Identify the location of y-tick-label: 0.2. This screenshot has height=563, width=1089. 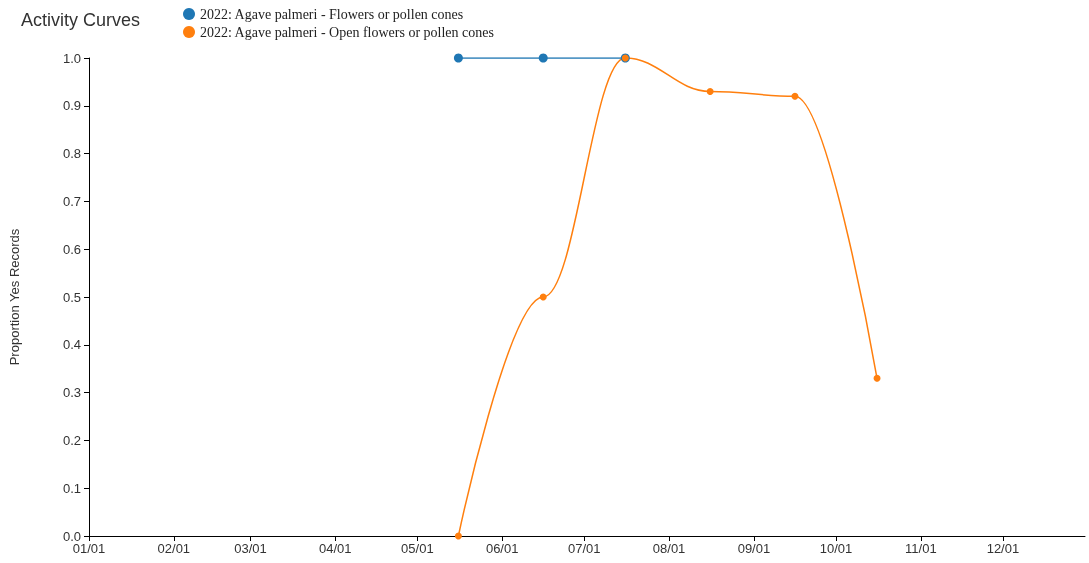
(71, 440).